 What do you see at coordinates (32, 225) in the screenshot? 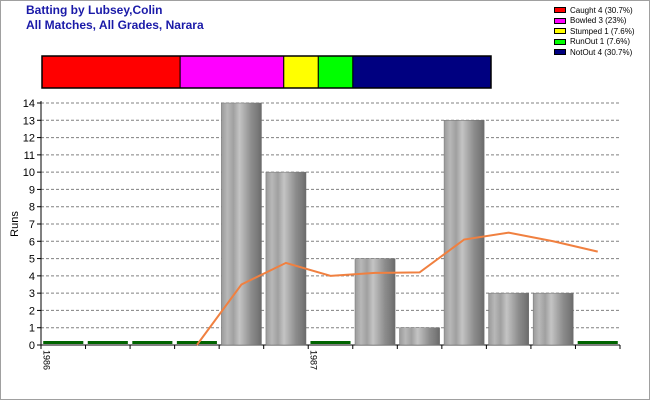
I see `y-tick-label: 7` at bounding box center [32, 225].